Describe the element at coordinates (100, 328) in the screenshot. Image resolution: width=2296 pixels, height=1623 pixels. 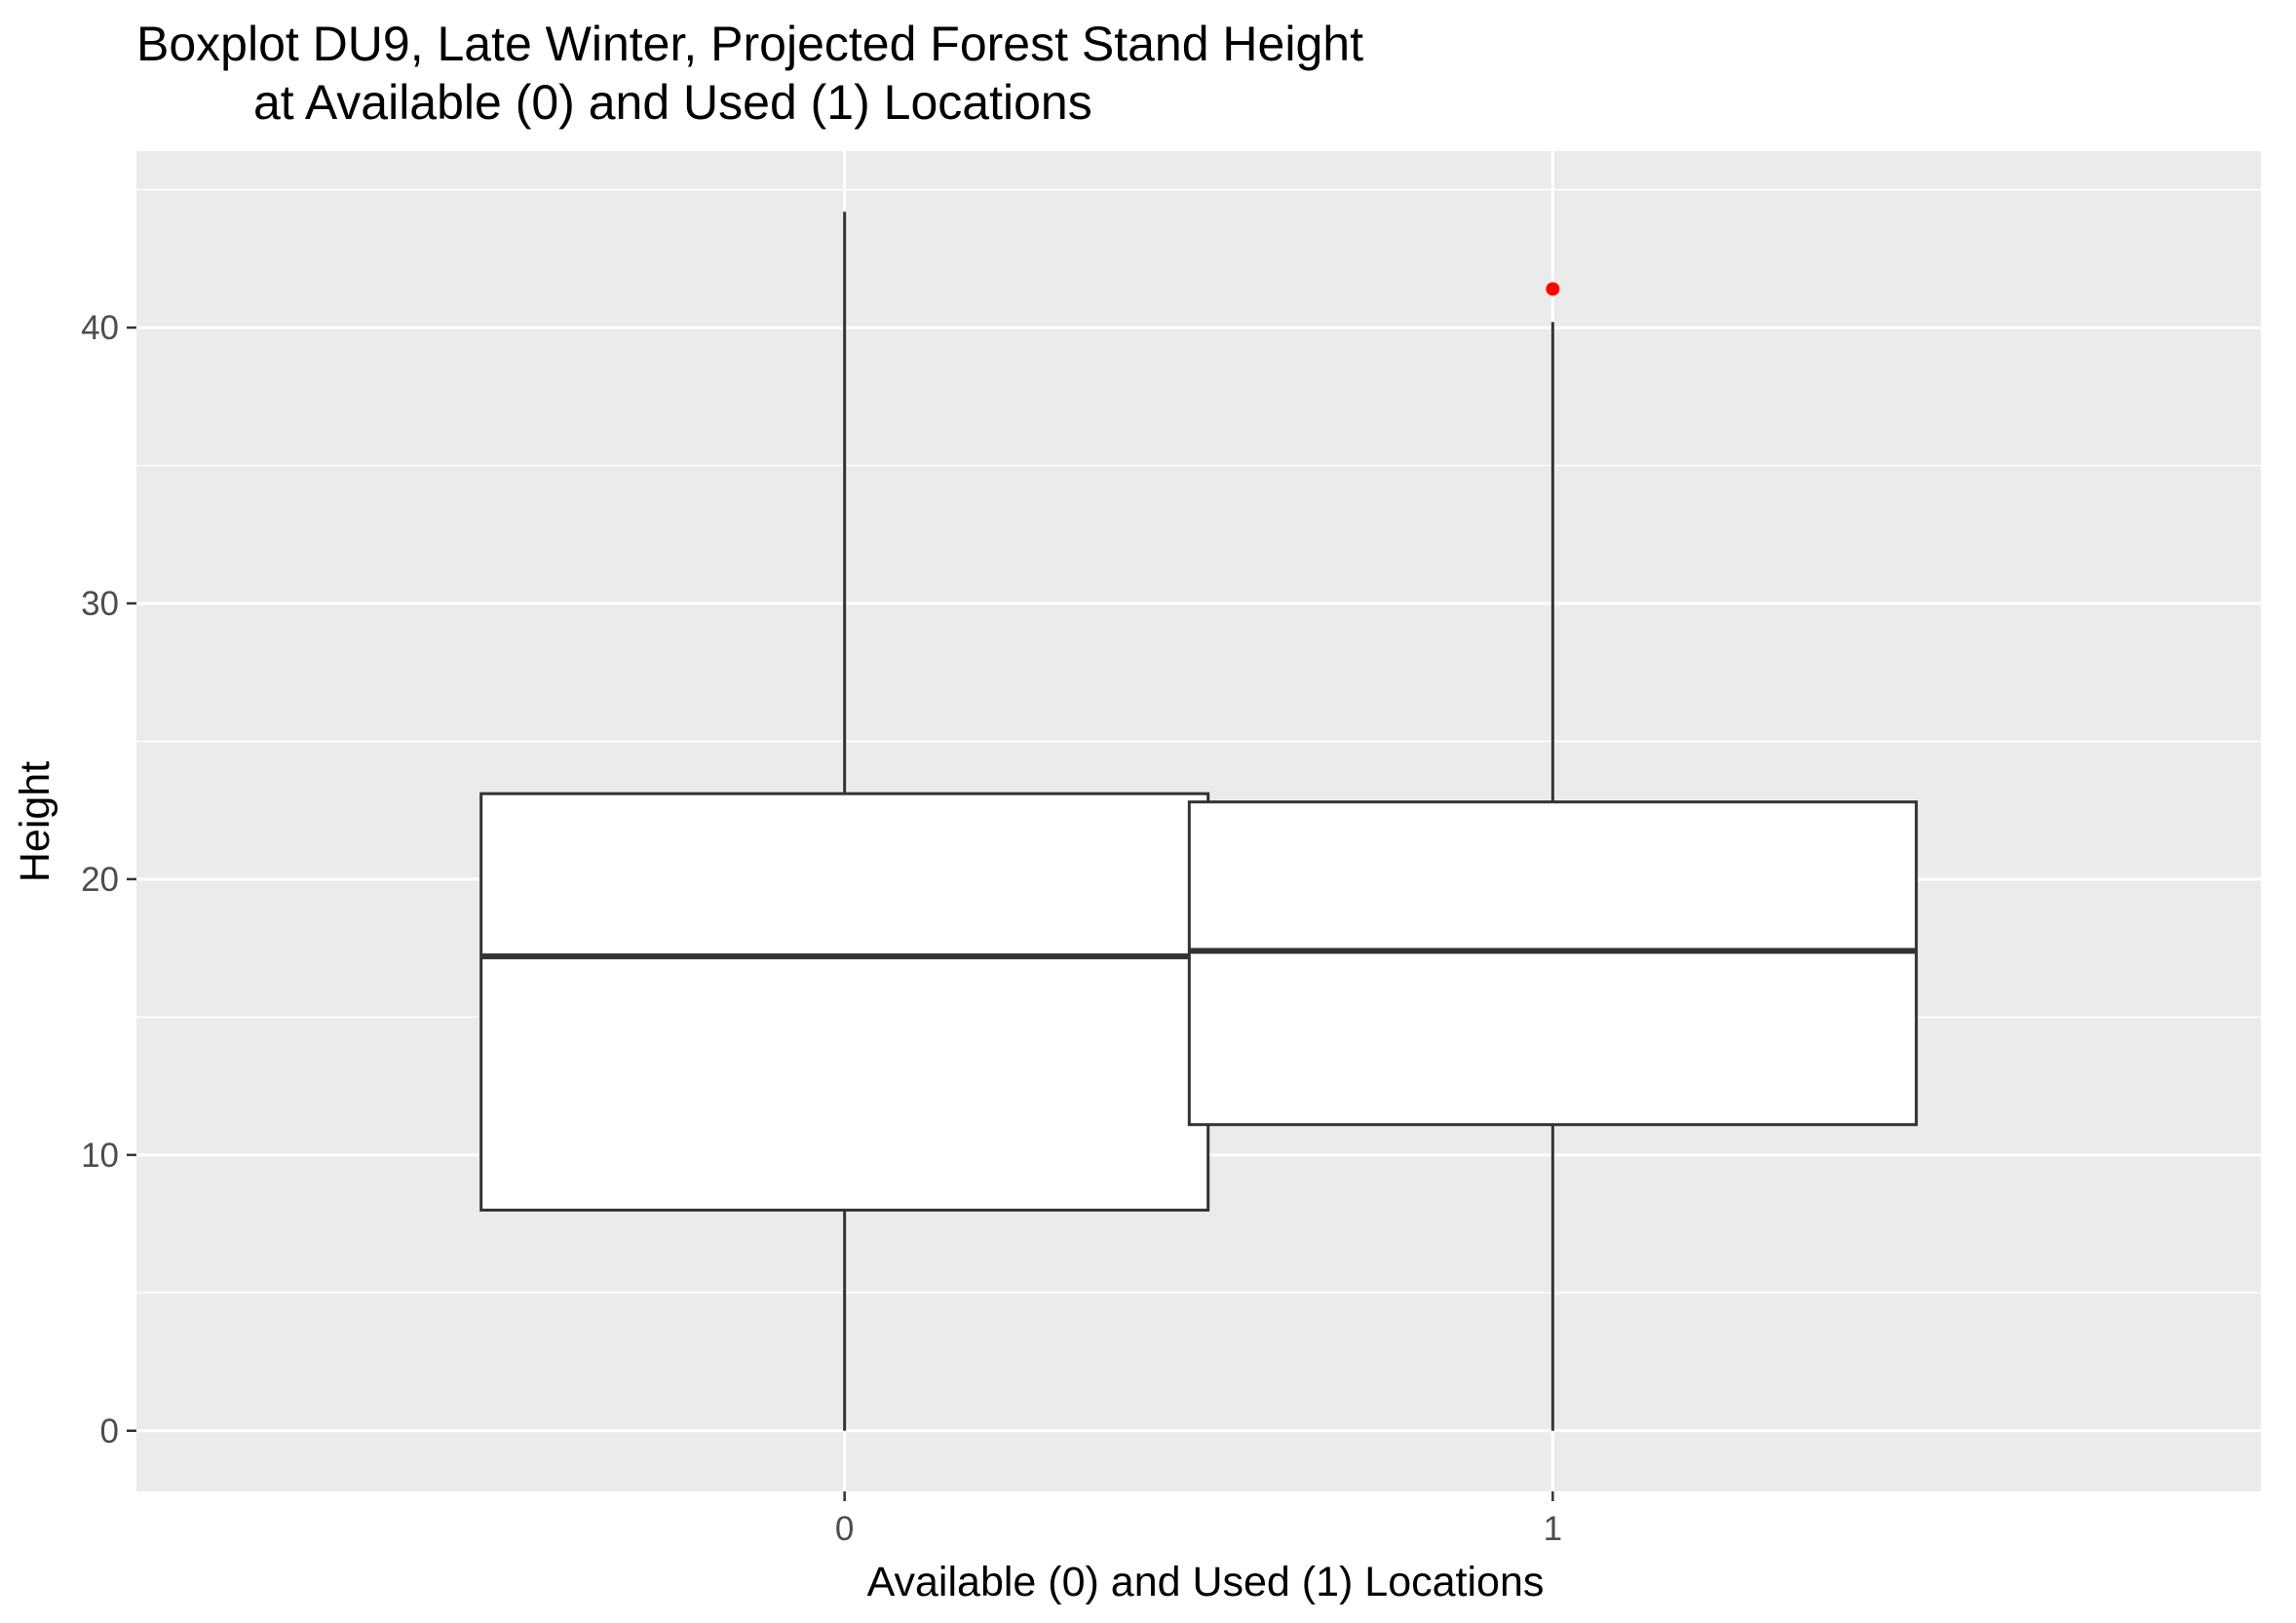
I see `y-tick-label: 40` at that location.